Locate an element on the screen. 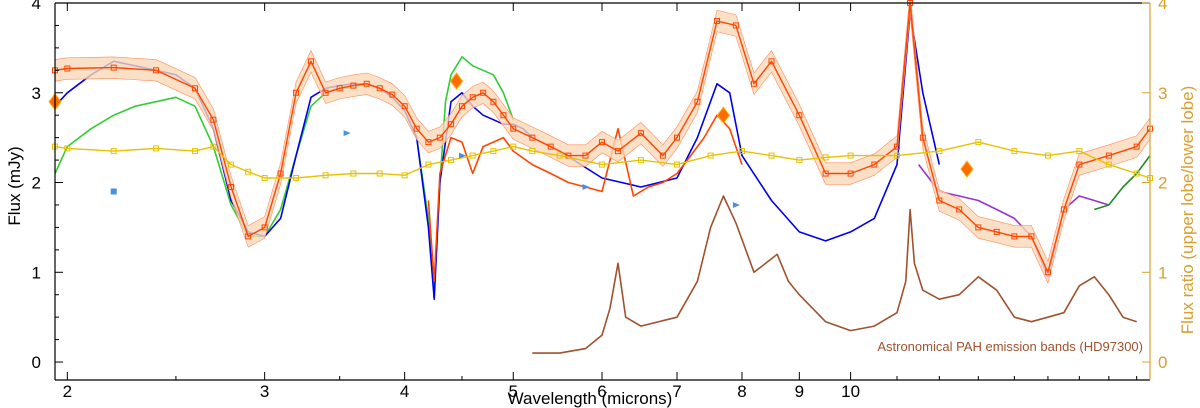 The width and height of the screenshot is (1200, 408). y2-axis-title: Flux ratio (upper lobe/lower lobe) is located at coordinates (1187, 210).